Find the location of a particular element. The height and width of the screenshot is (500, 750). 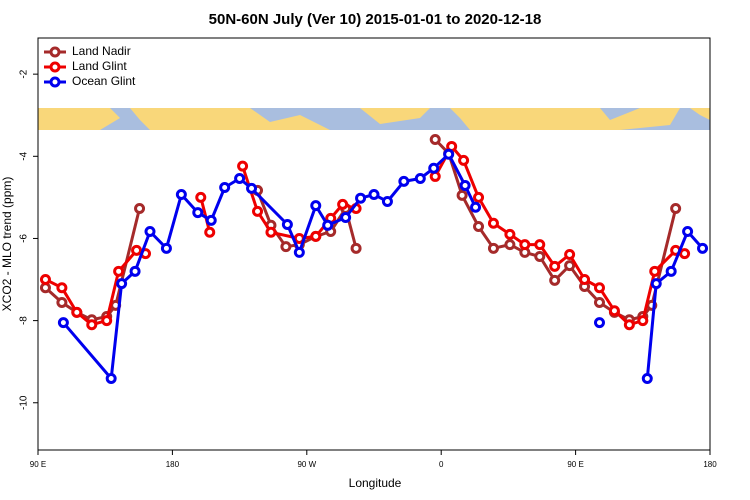

legend-label: Ocean Glint is located at coordinates (104, 81).